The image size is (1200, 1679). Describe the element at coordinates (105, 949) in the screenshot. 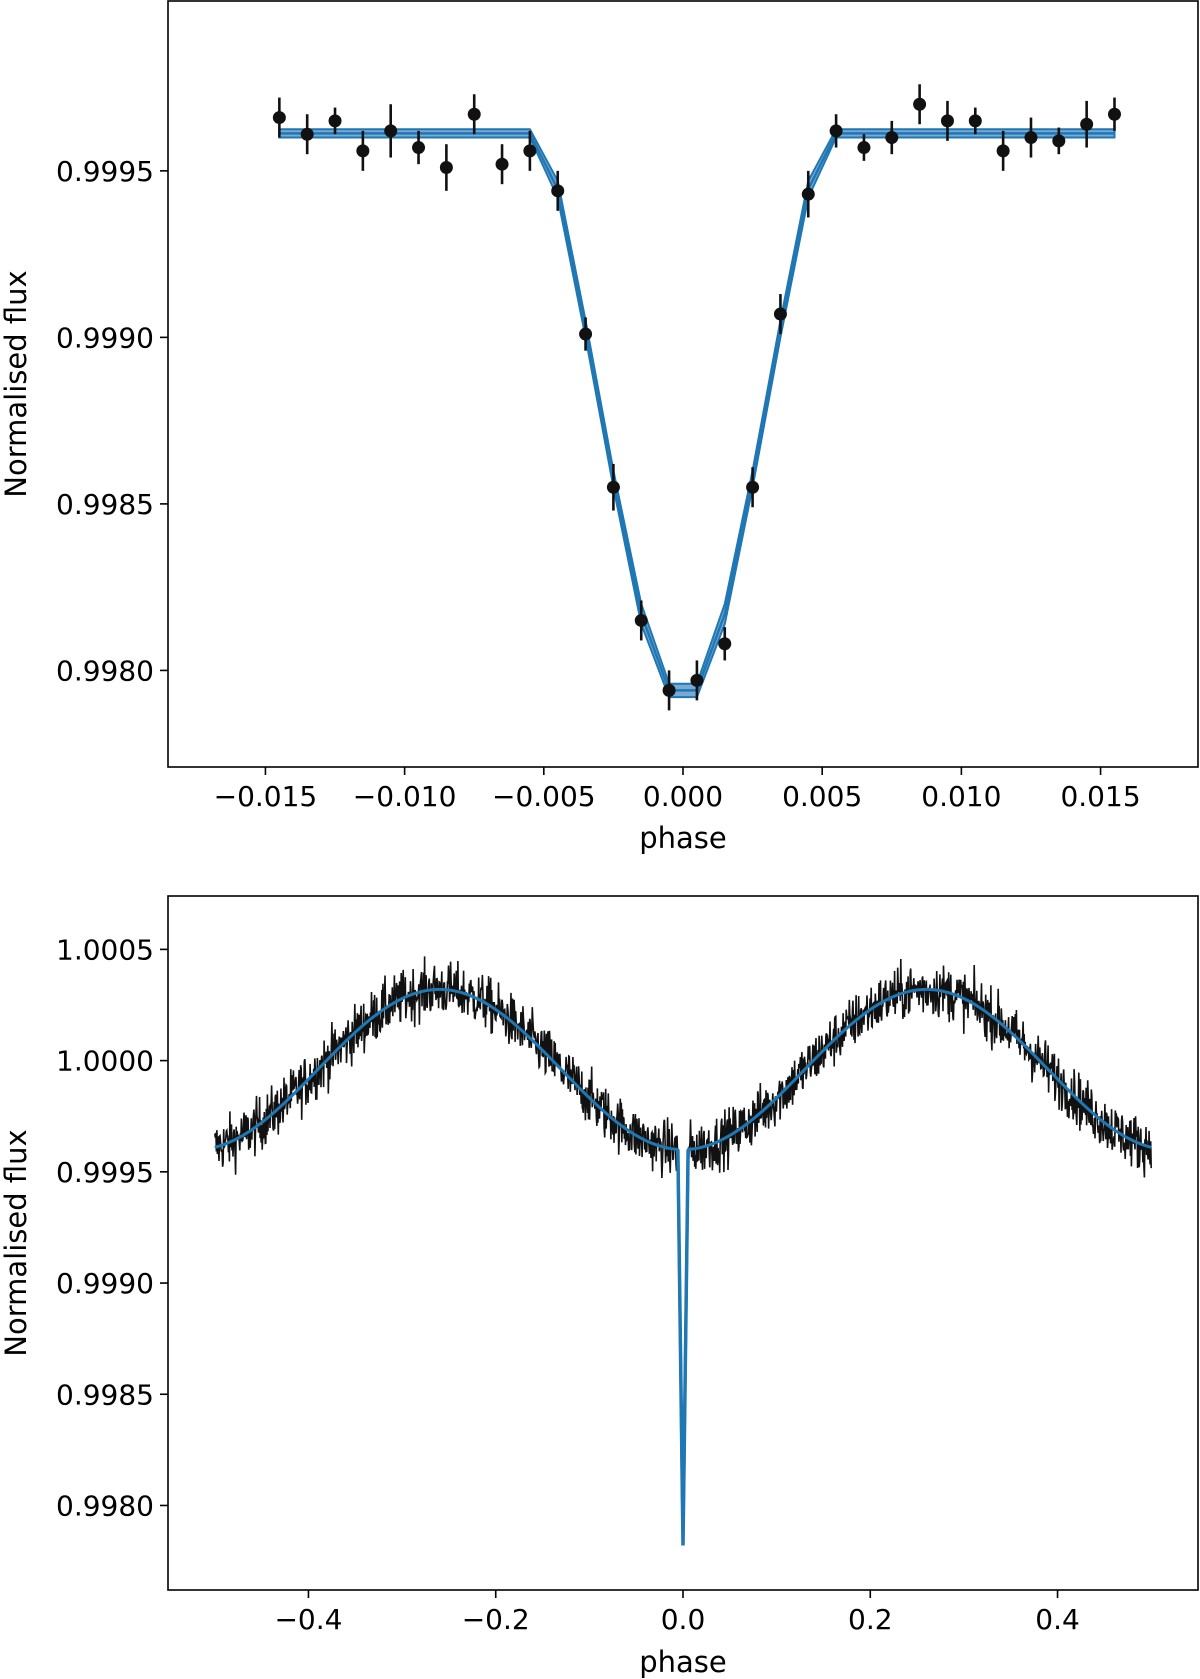

I see `y-tick-label: 1.0005` at that location.